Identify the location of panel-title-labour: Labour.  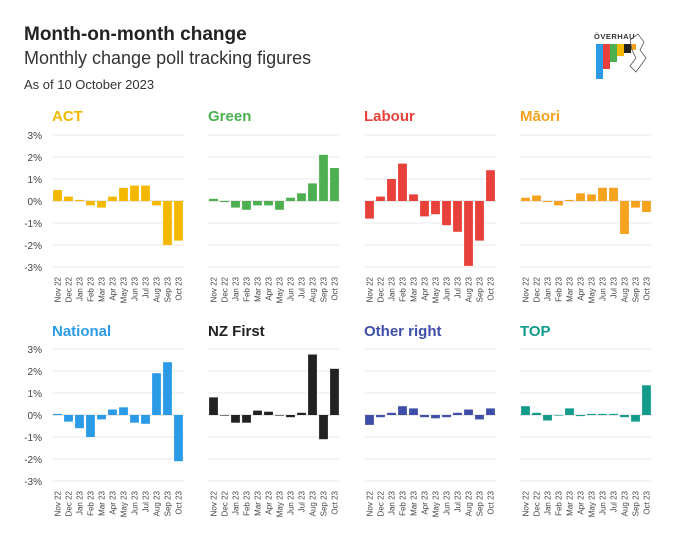
(389, 116).